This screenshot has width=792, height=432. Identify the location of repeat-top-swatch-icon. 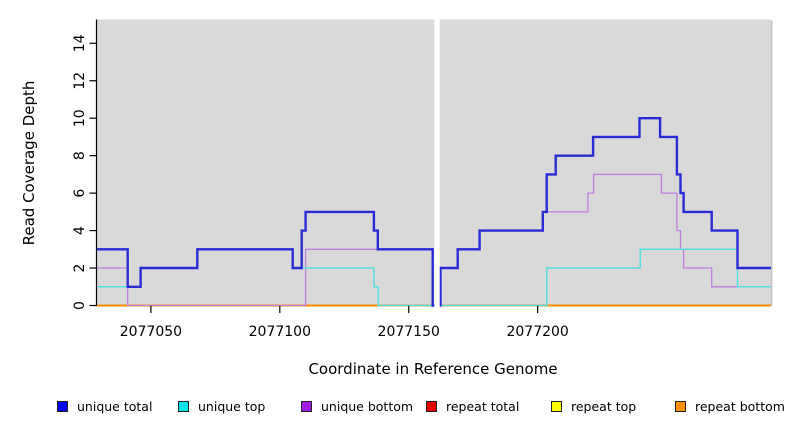
(556, 406).